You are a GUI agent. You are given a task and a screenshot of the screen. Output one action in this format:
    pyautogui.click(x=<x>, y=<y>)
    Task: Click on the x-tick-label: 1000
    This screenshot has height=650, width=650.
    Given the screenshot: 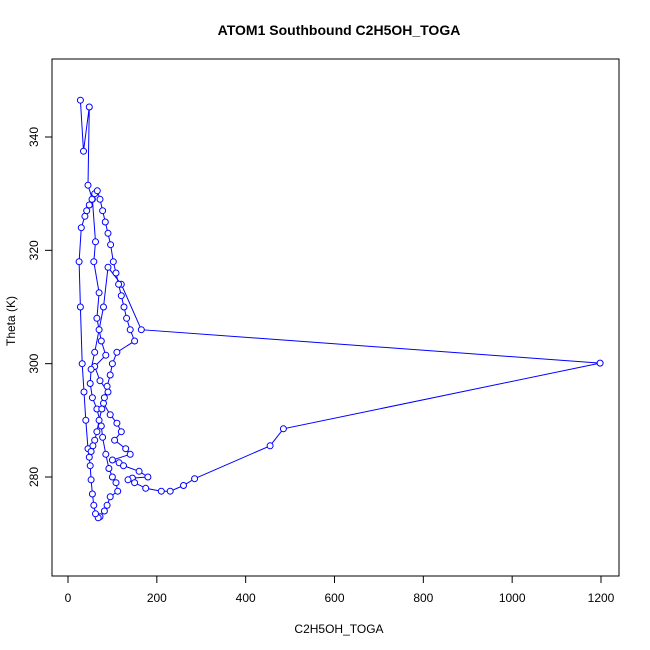 What is the action you would take?
    pyautogui.click(x=512, y=598)
    